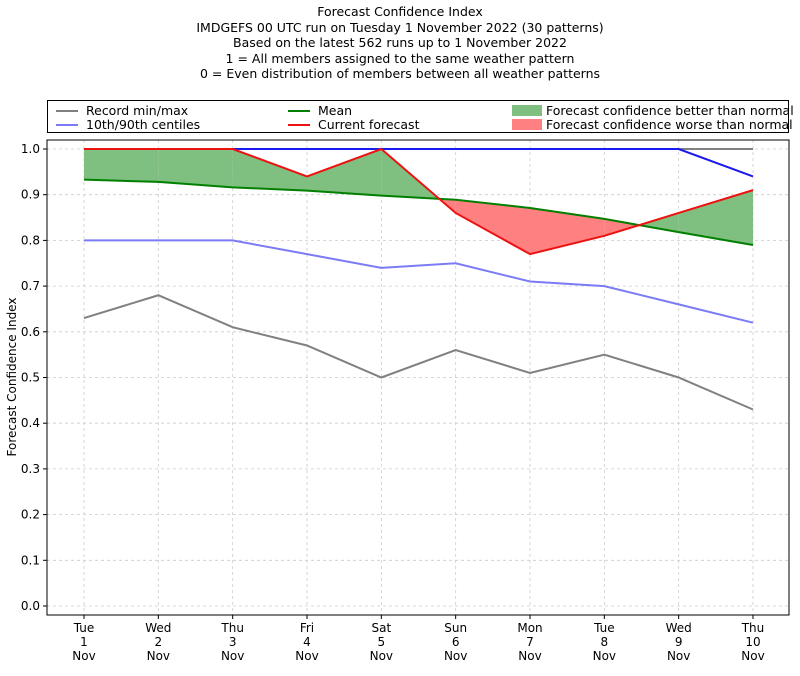 The height and width of the screenshot is (676, 800). I want to click on x-tick-label: Tue 1 Nov, so click(83, 642).